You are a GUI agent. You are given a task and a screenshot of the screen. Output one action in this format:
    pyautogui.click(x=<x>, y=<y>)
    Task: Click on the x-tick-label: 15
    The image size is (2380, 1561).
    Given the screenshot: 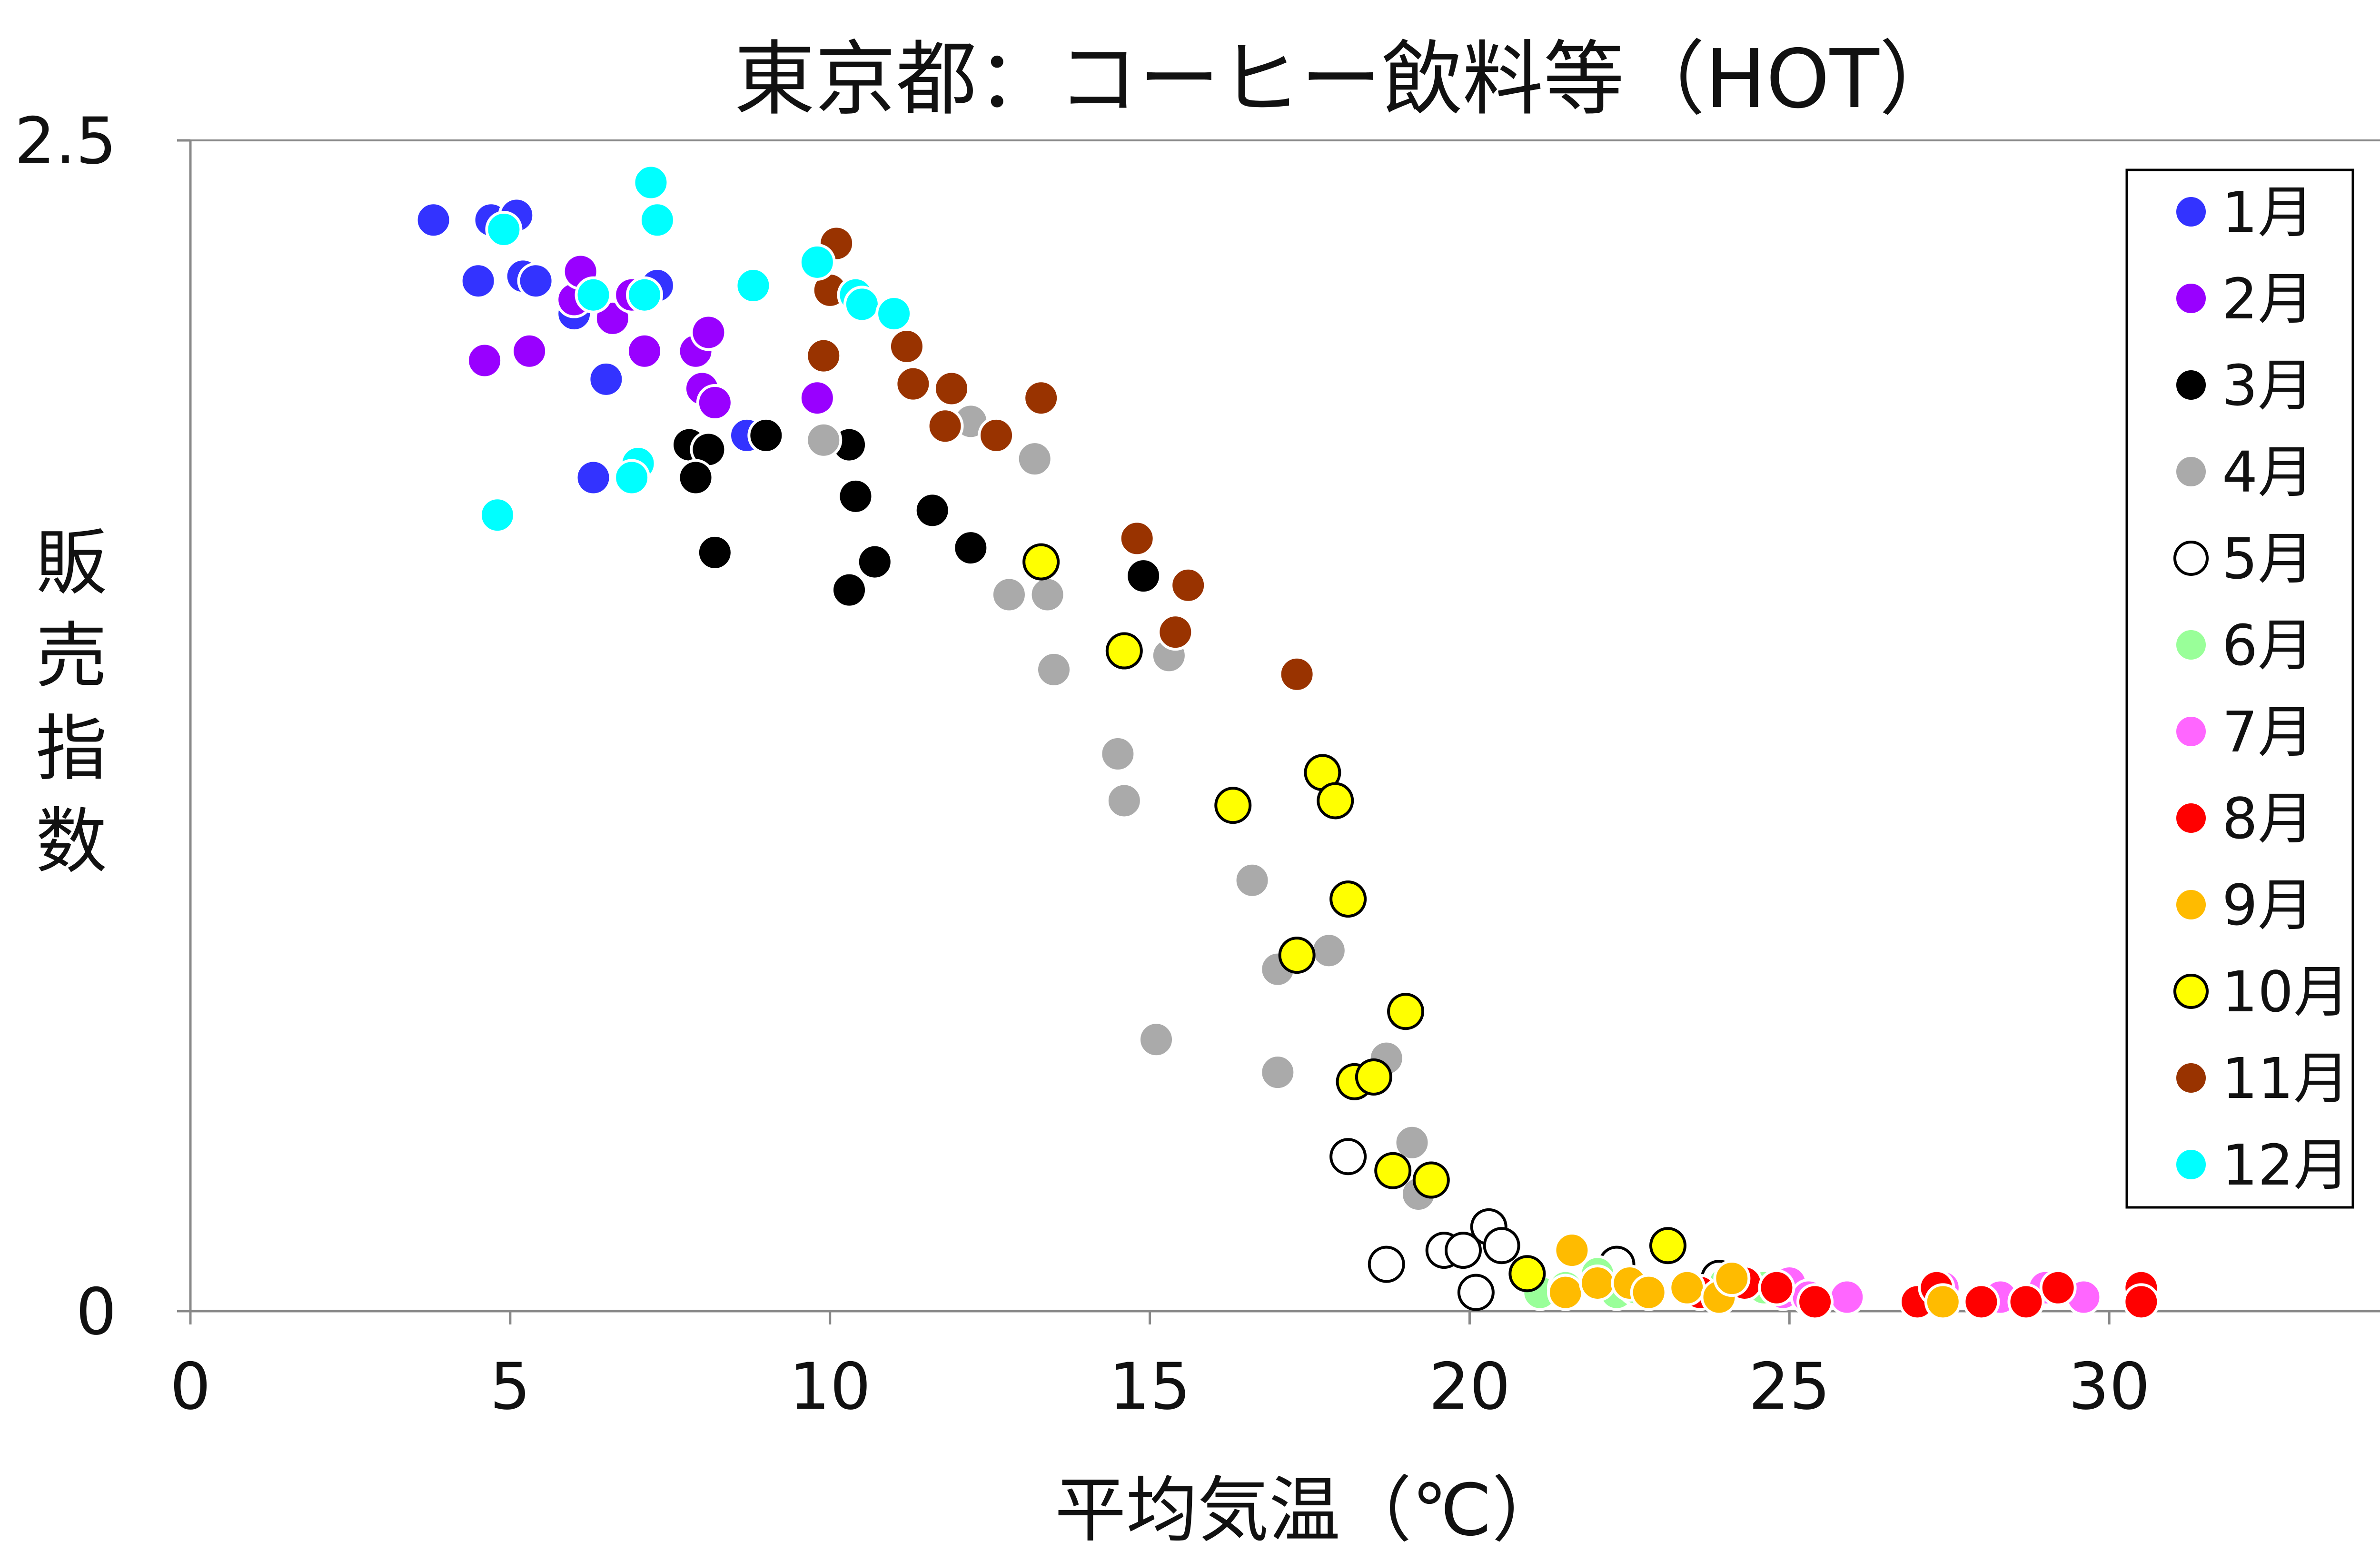 What is the action you would take?
    pyautogui.click(x=1150, y=1386)
    